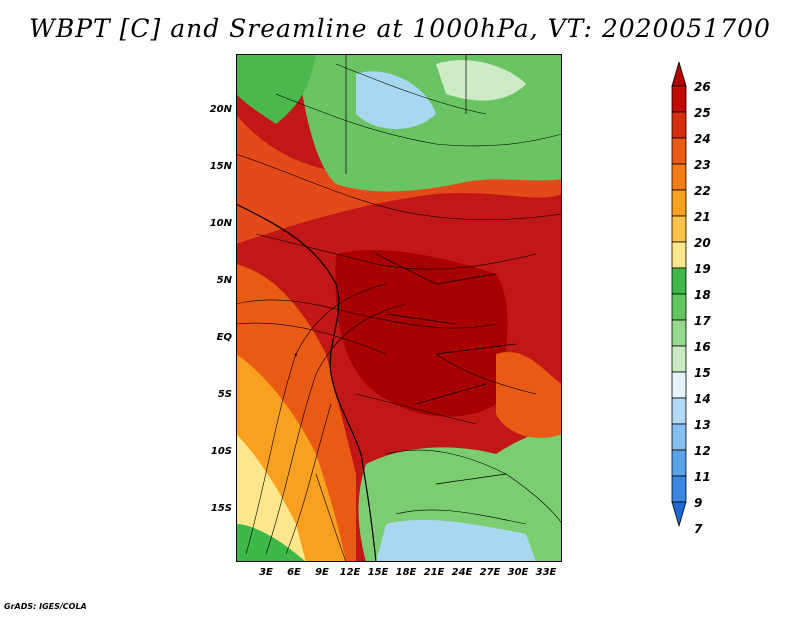  Describe the element at coordinates (702, 451) in the screenshot. I see `colorbar-label-12: 12` at that location.